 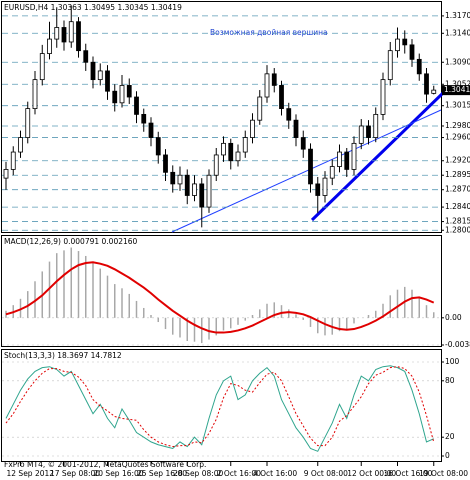 I want to click on y-tick-label: 1.28150, so click(x=457, y=221).